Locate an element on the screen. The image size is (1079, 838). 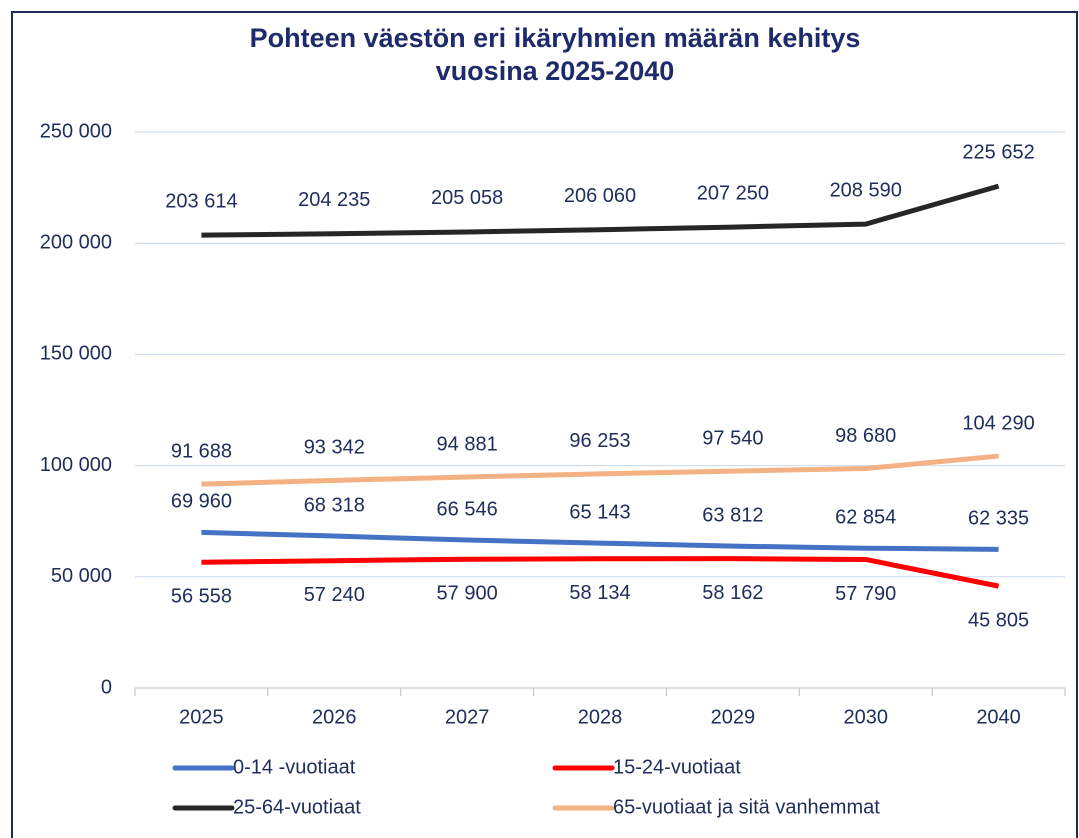
data-label: 57 240 is located at coordinates (334, 595).